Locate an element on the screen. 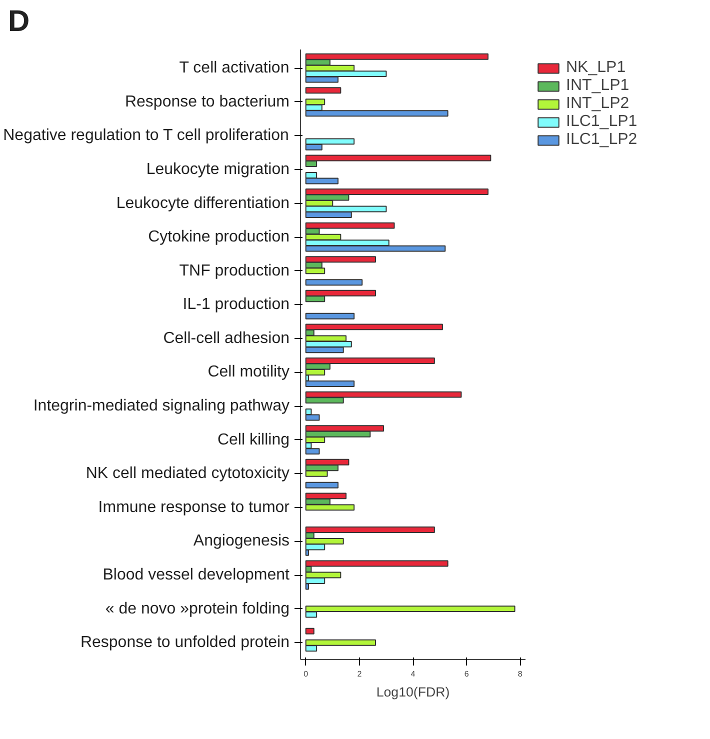  y-tick-label: Cell killing is located at coordinates (253, 439).